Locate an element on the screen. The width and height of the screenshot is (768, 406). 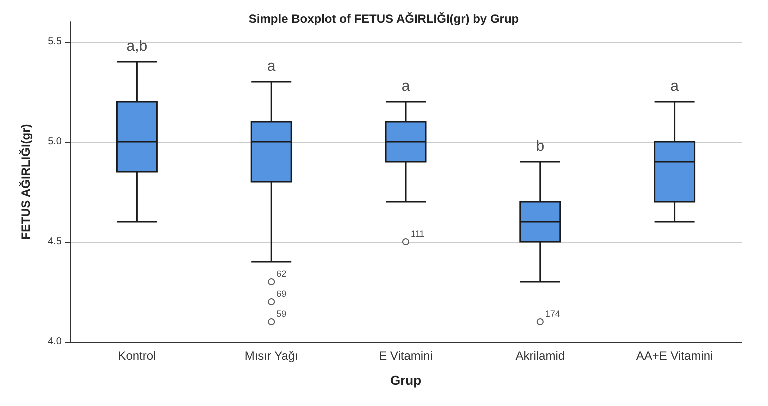
x-tick-label: E Vitamini is located at coordinates (406, 356).